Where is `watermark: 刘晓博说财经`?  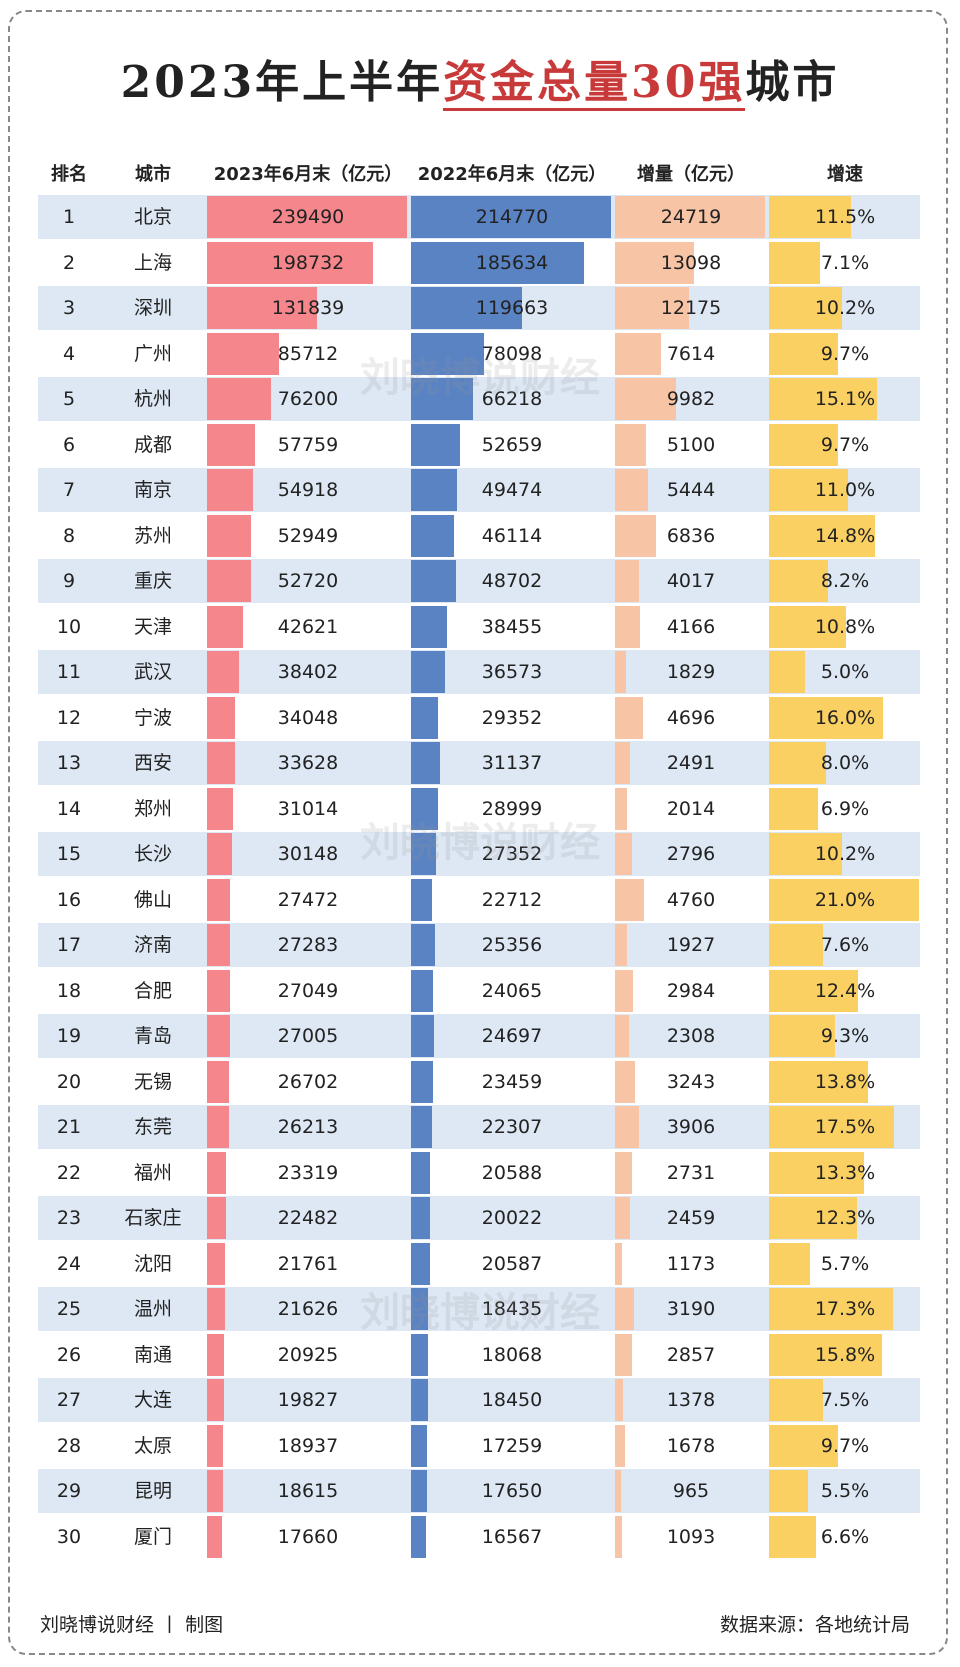 watermark: 刘晓博说财经 is located at coordinates (480, 1313).